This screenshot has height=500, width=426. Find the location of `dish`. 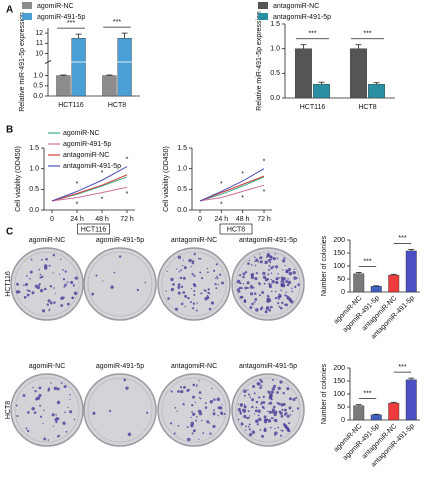

dish is located at coordinates (120, 284).